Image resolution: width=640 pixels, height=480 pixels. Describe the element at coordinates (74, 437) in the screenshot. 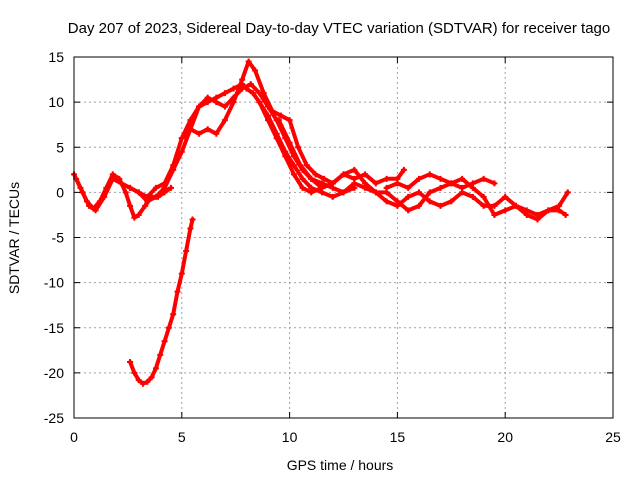

I see `x-tick-label: 0` at that location.